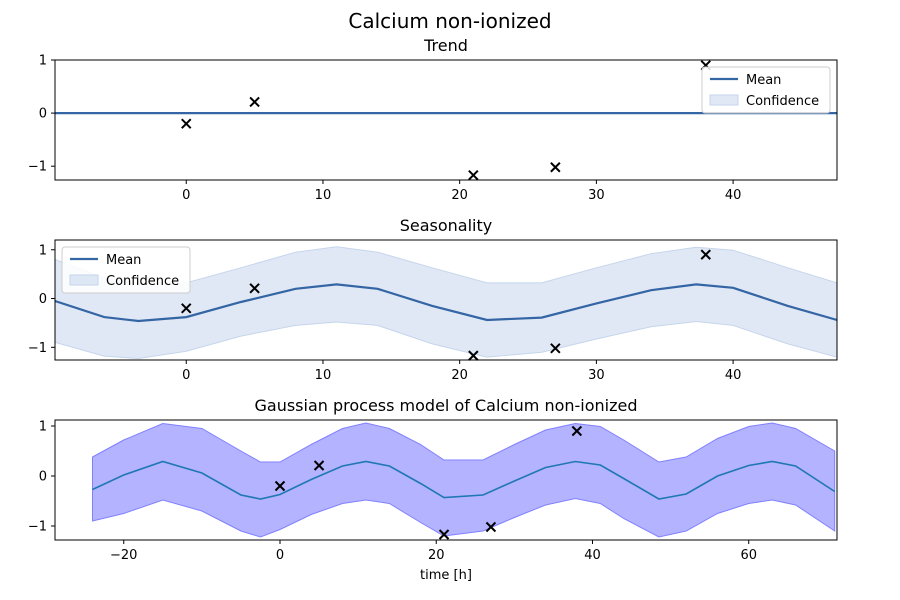 The image size is (900, 600). What do you see at coordinates (748, 555) in the screenshot?
I see `x-tick-label: 60` at bounding box center [748, 555].